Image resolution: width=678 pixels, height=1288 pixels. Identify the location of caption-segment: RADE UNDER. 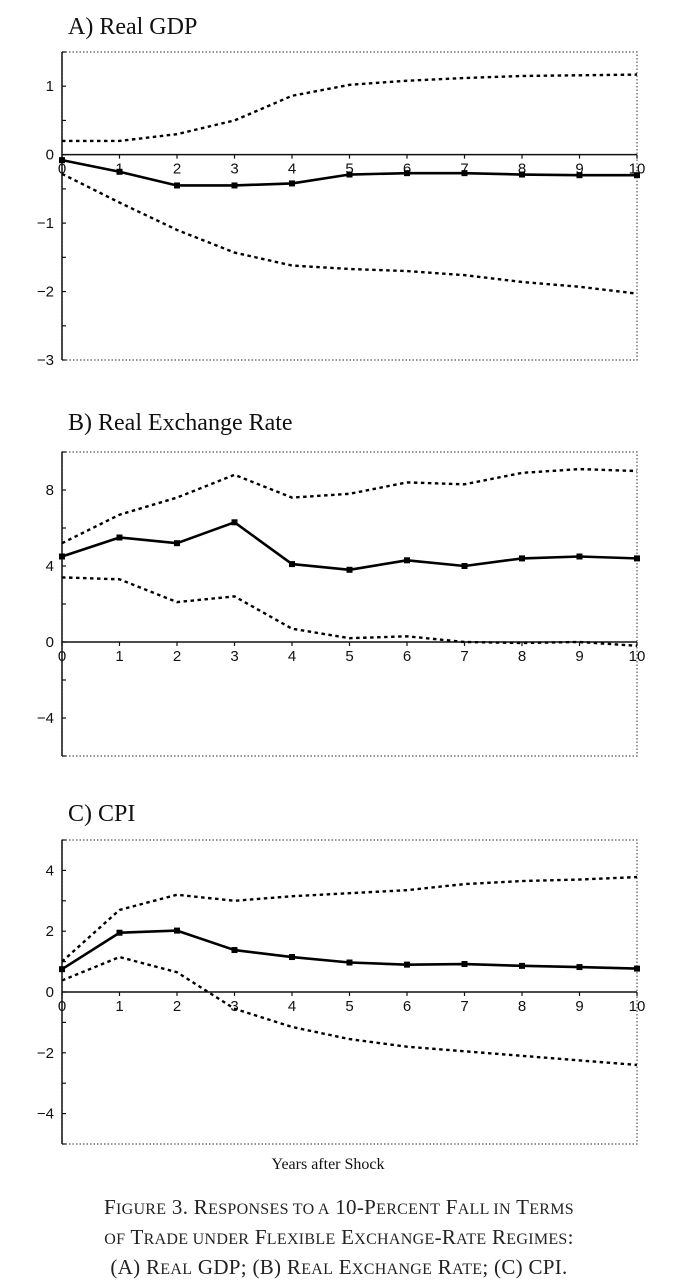
(197, 1239).